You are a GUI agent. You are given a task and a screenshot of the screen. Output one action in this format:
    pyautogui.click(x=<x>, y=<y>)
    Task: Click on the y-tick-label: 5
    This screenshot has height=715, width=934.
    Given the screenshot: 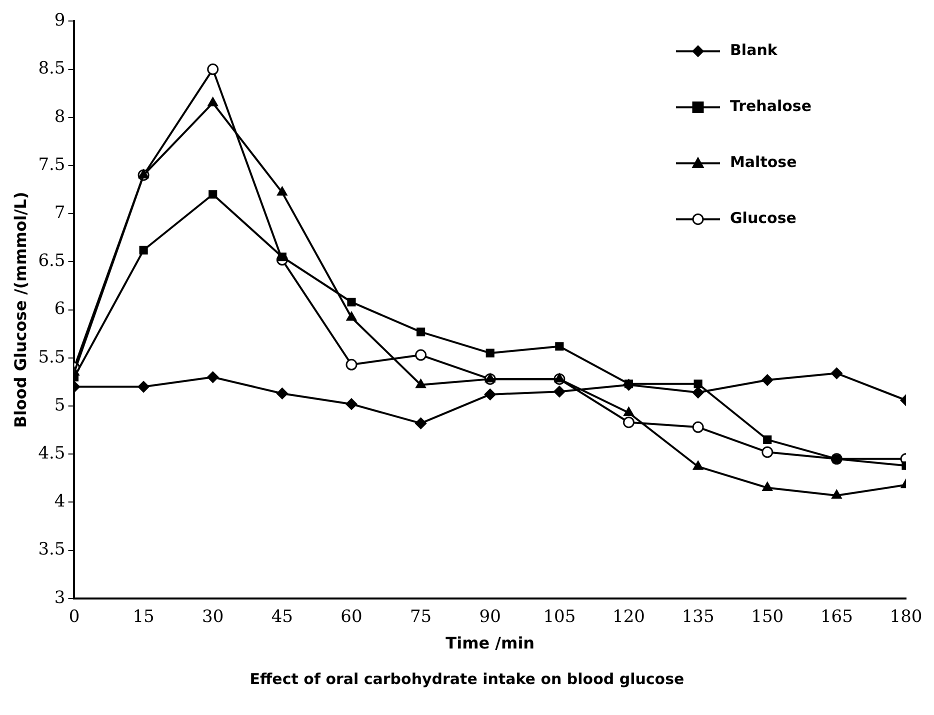 What is the action you would take?
    pyautogui.click(x=60, y=405)
    